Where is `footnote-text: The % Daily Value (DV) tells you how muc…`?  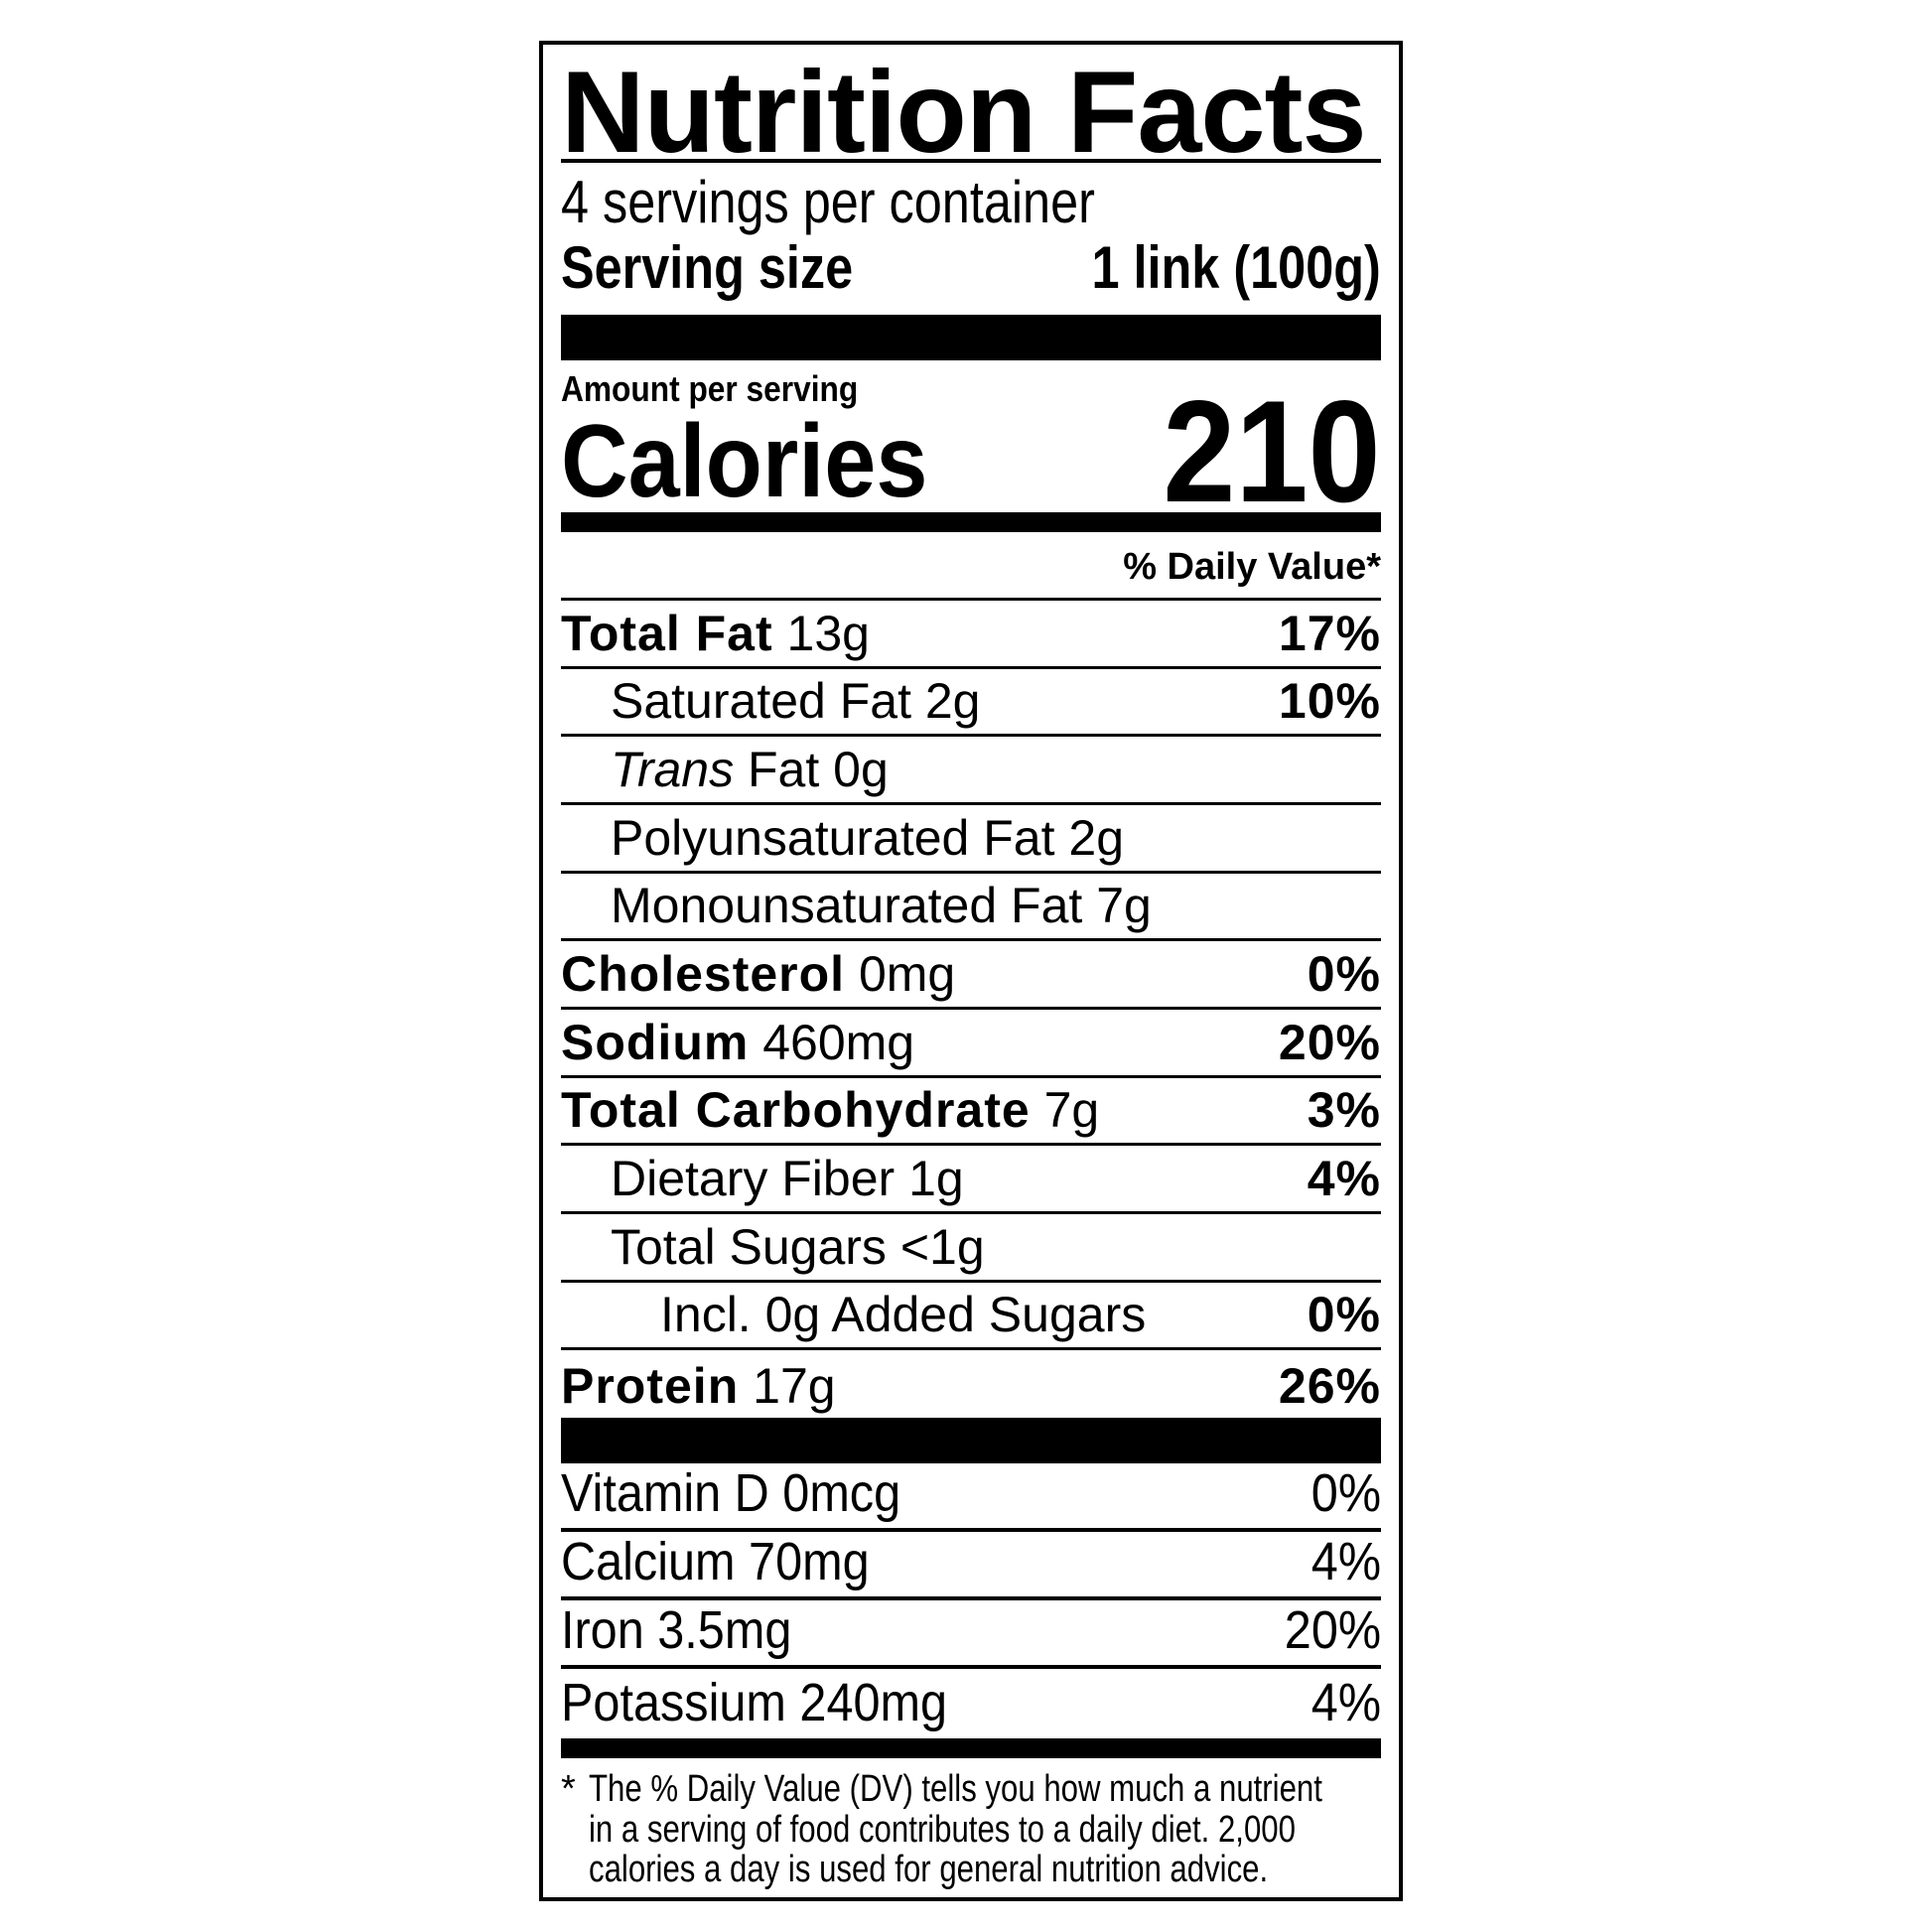
footnote-text: The % Daily Value (DV) tells you how muc… is located at coordinates (1036, 1830).